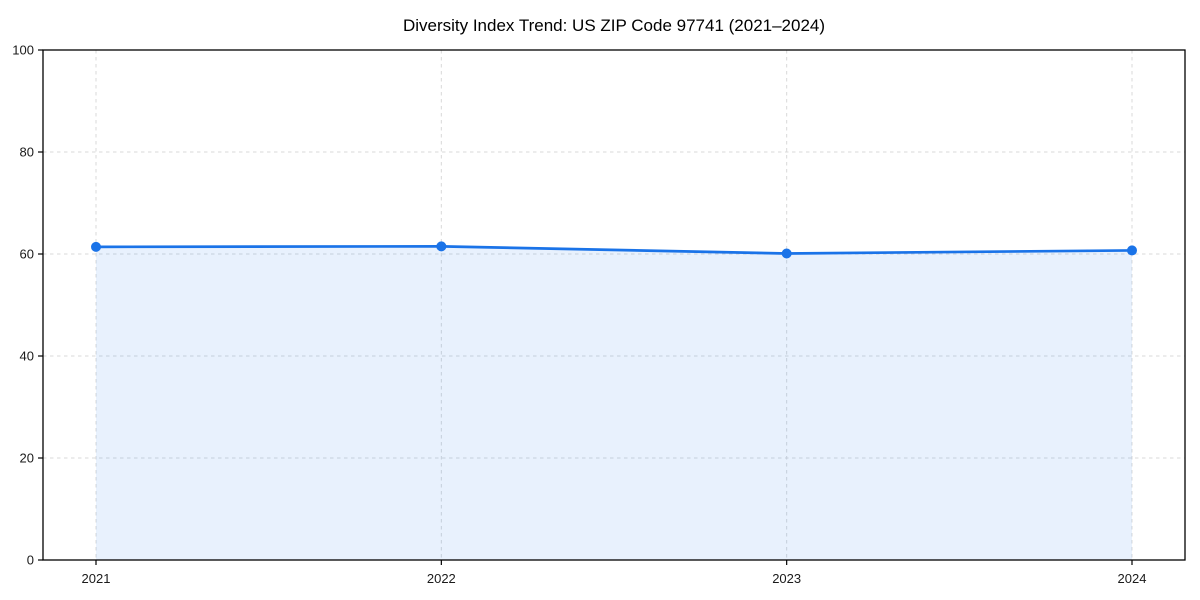  I want to click on data-point-2023, so click(786, 253).